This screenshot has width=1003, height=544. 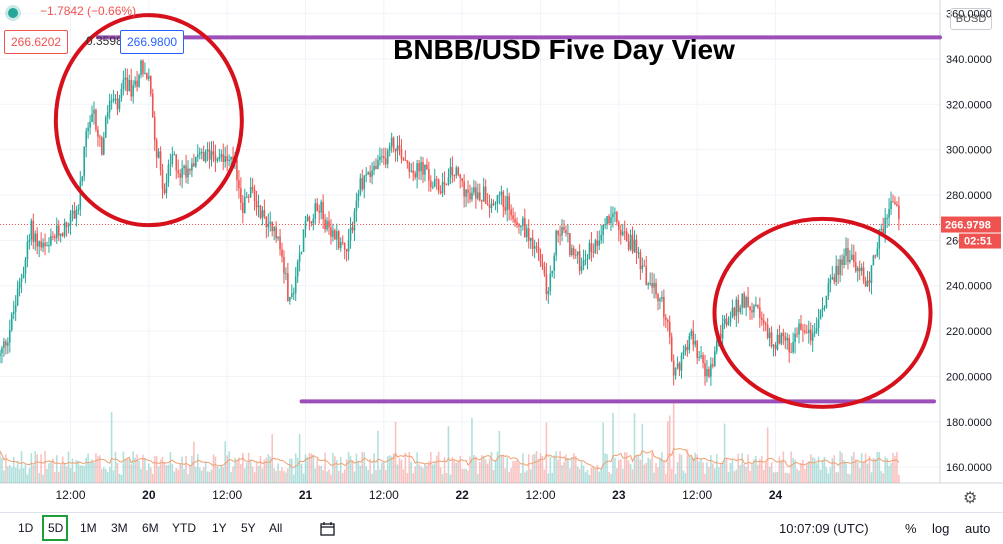 What do you see at coordinates (941, 528) in the screenshot?
I see `log-toggle: log` at bounding box center [941, 528].